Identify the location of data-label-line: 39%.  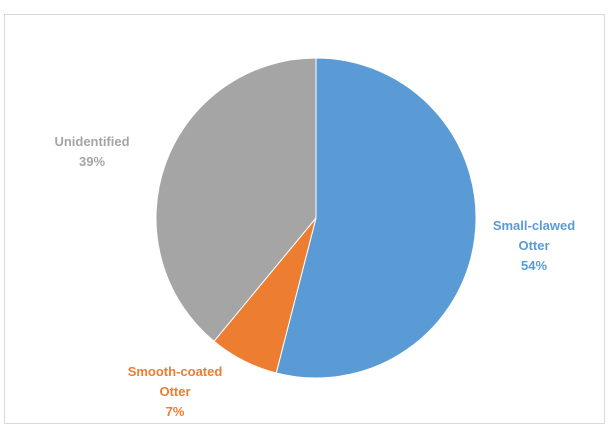
(92, 161).